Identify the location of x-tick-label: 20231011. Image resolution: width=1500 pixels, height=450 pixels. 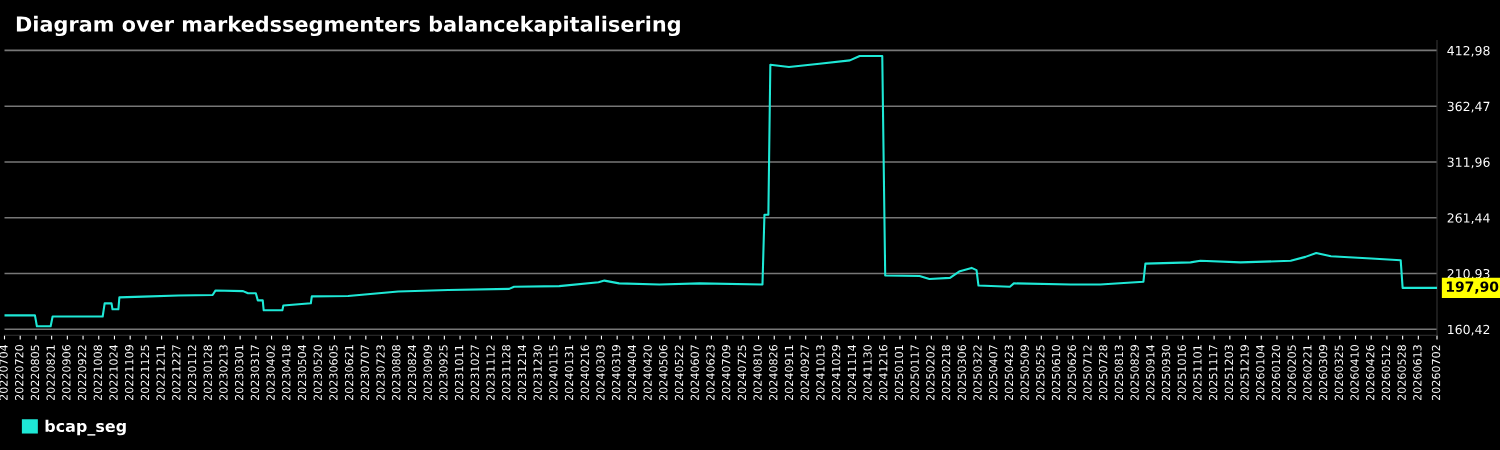
(459, 373).